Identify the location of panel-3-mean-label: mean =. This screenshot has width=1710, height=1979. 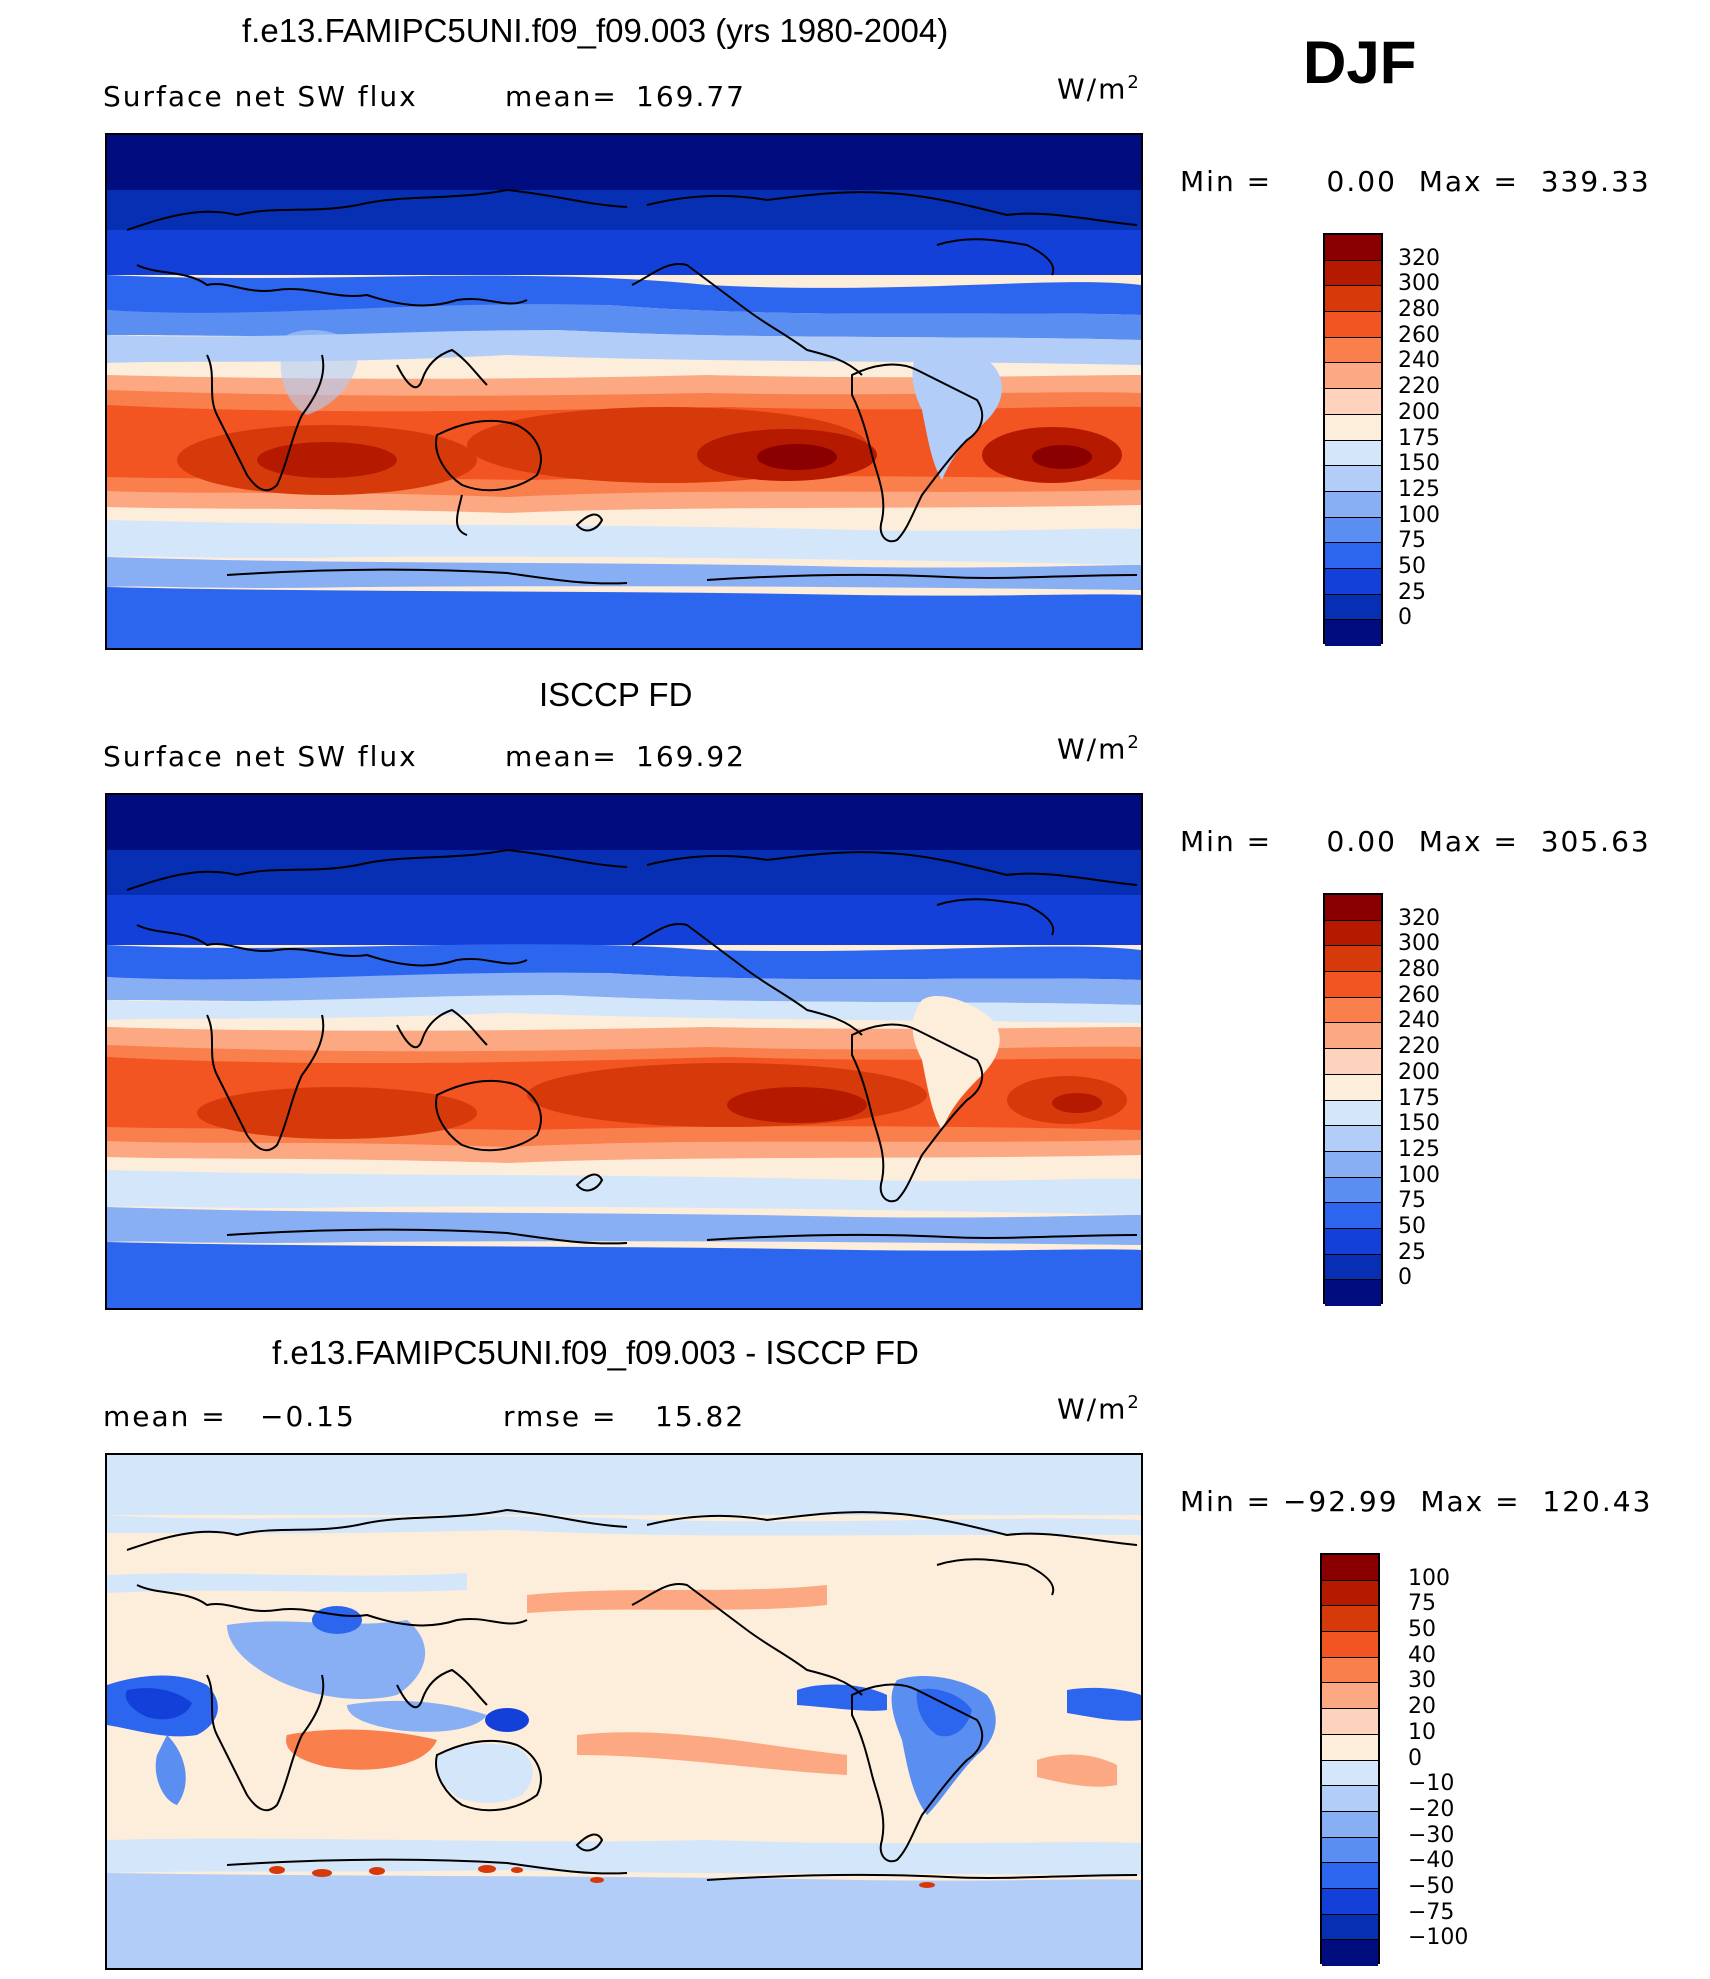
(165, 1416).